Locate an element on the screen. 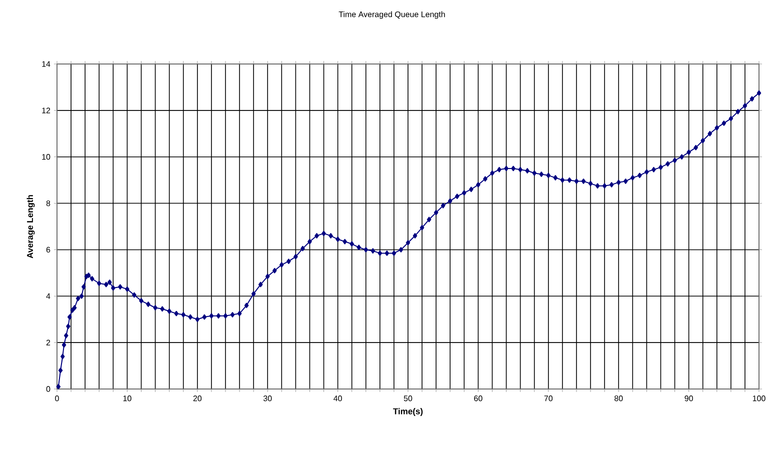 The width and height of the screenshot is (784, 453). y-tick-label: 6 is located at coordinates (48, 249).